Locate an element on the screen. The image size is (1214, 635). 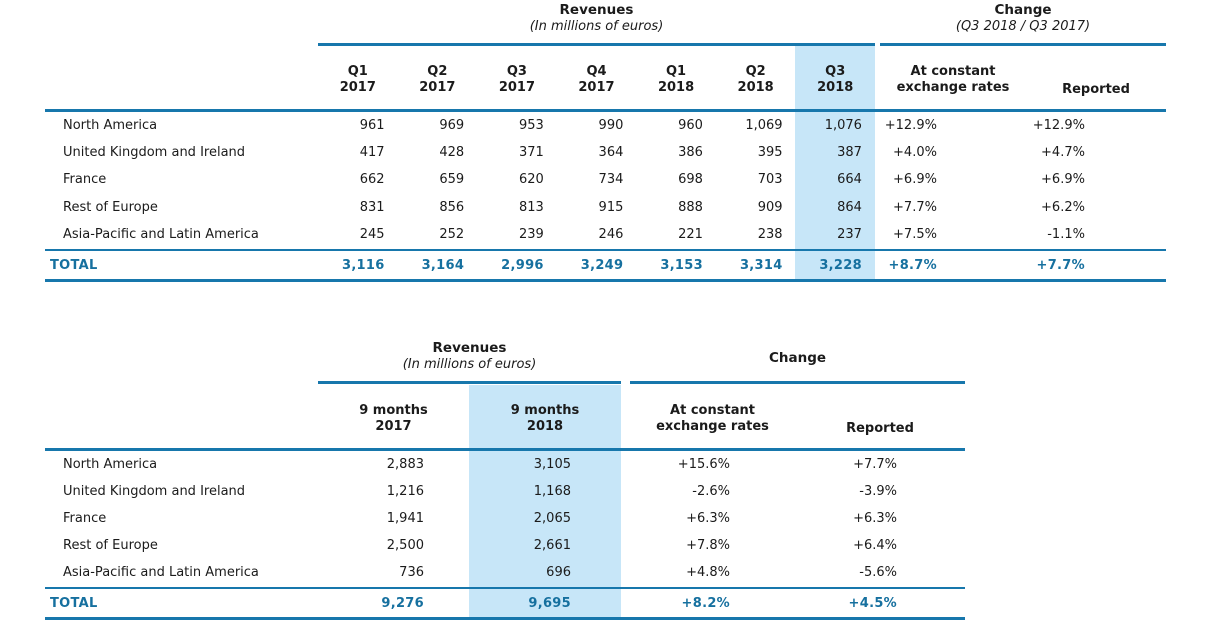
column-header-line: exchange rates is located at coordinates (712, 426).